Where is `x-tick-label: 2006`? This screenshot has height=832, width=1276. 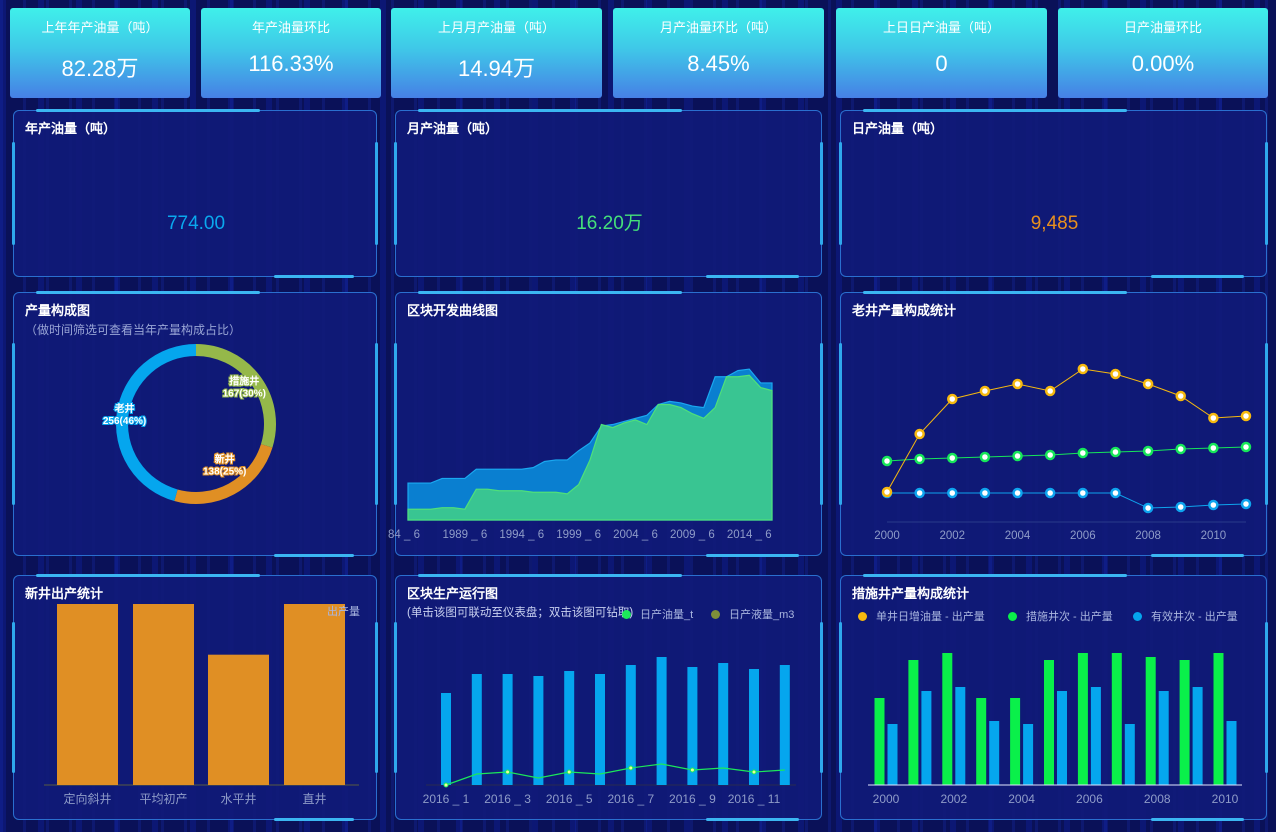
x-tick-label: 2006 is located at coordinates (1089, 799).